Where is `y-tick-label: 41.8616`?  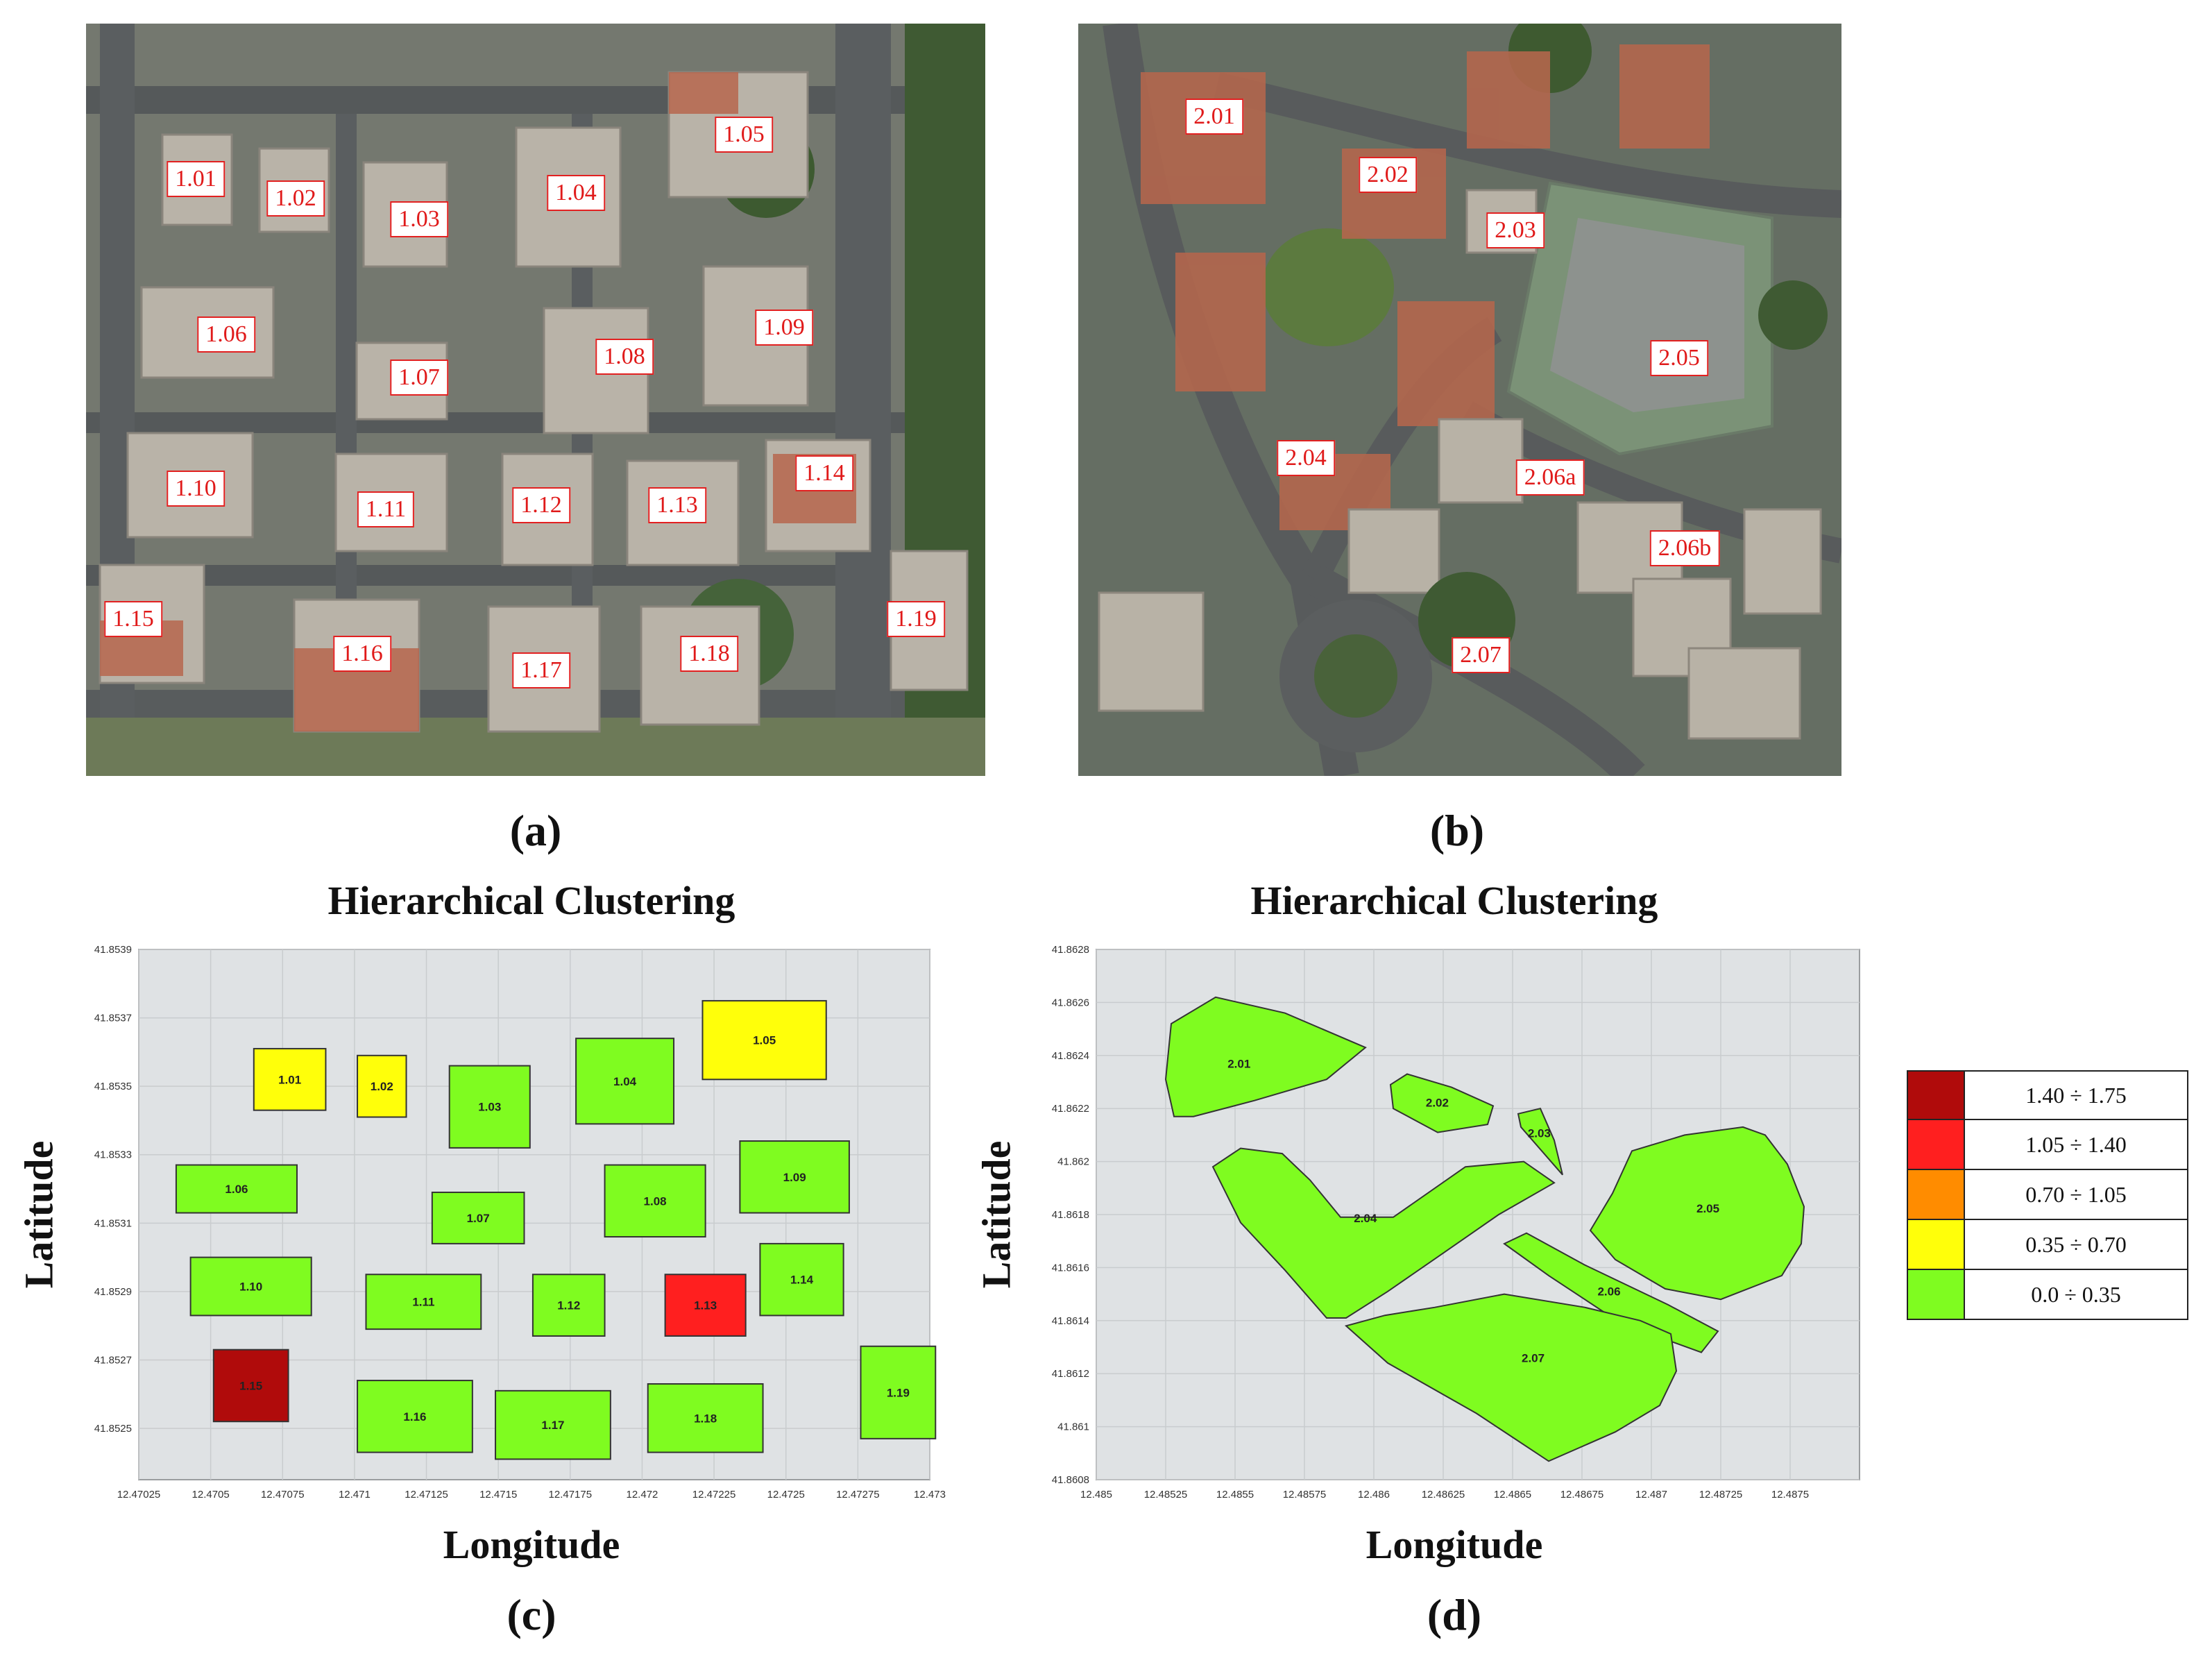
y-tick-label: 41.8616 is located at coordinates (1070, 1268).